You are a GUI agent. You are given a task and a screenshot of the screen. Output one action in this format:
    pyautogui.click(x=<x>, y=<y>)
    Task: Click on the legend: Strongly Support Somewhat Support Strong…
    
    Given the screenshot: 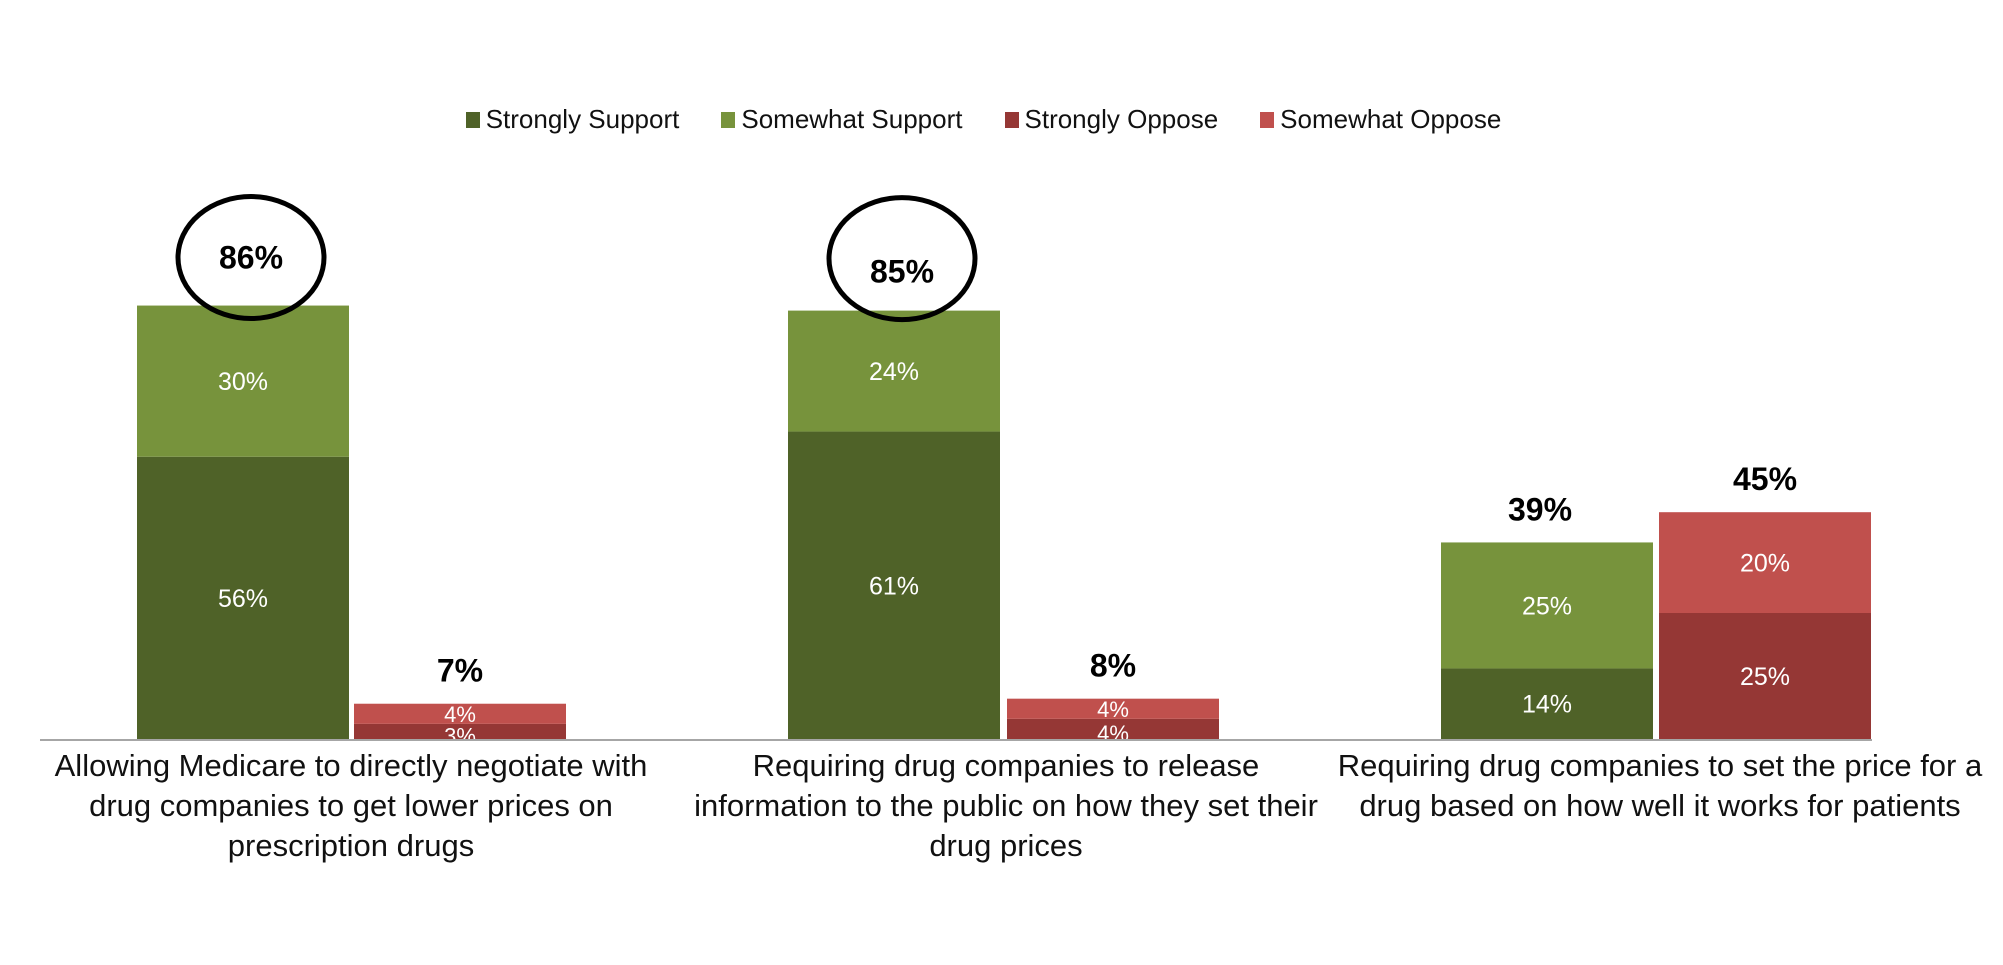 What is the action you would take?
    pyautogui.click(x=992, y=119)
    